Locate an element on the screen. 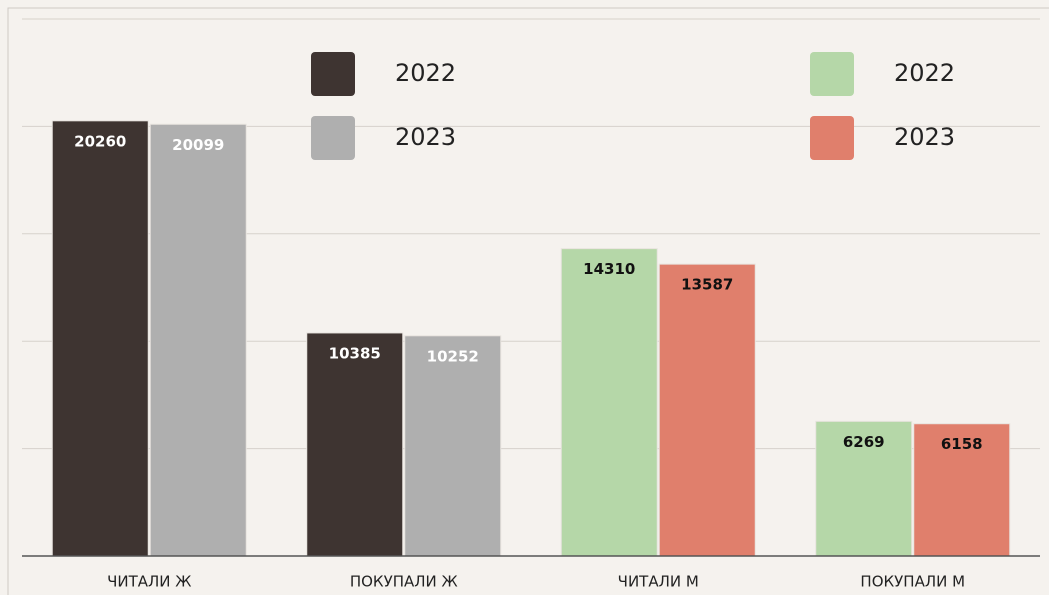 Image resolution: width=1049 pixels, height=595 pixels. data-label: 6158 is located at coordinates (962, 444).